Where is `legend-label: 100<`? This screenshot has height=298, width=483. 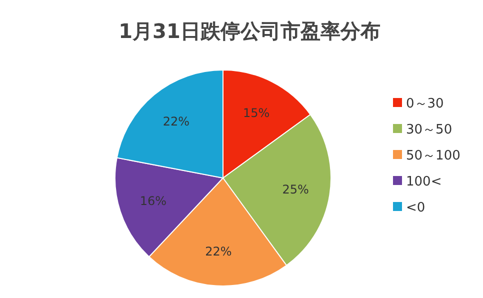
legend-label: 100< is located at coordinates (424, 182).